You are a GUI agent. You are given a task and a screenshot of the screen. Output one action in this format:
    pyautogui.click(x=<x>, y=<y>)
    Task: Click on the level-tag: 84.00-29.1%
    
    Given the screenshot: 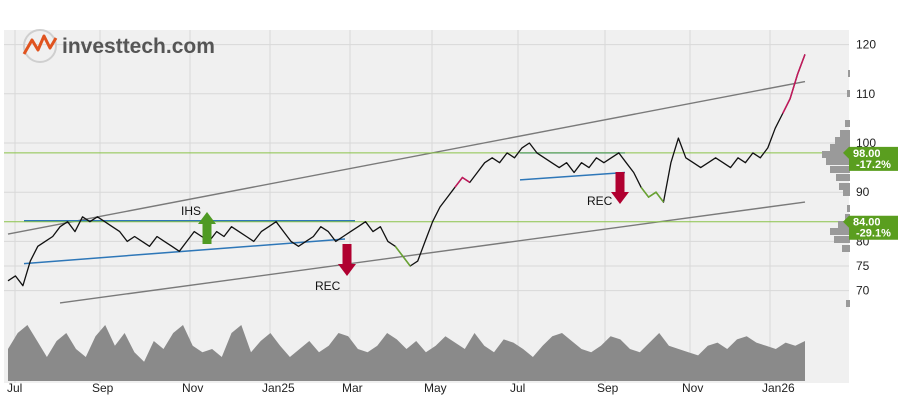 What is the action you would take?
    pyautogui.click(x=870, y=227)
    